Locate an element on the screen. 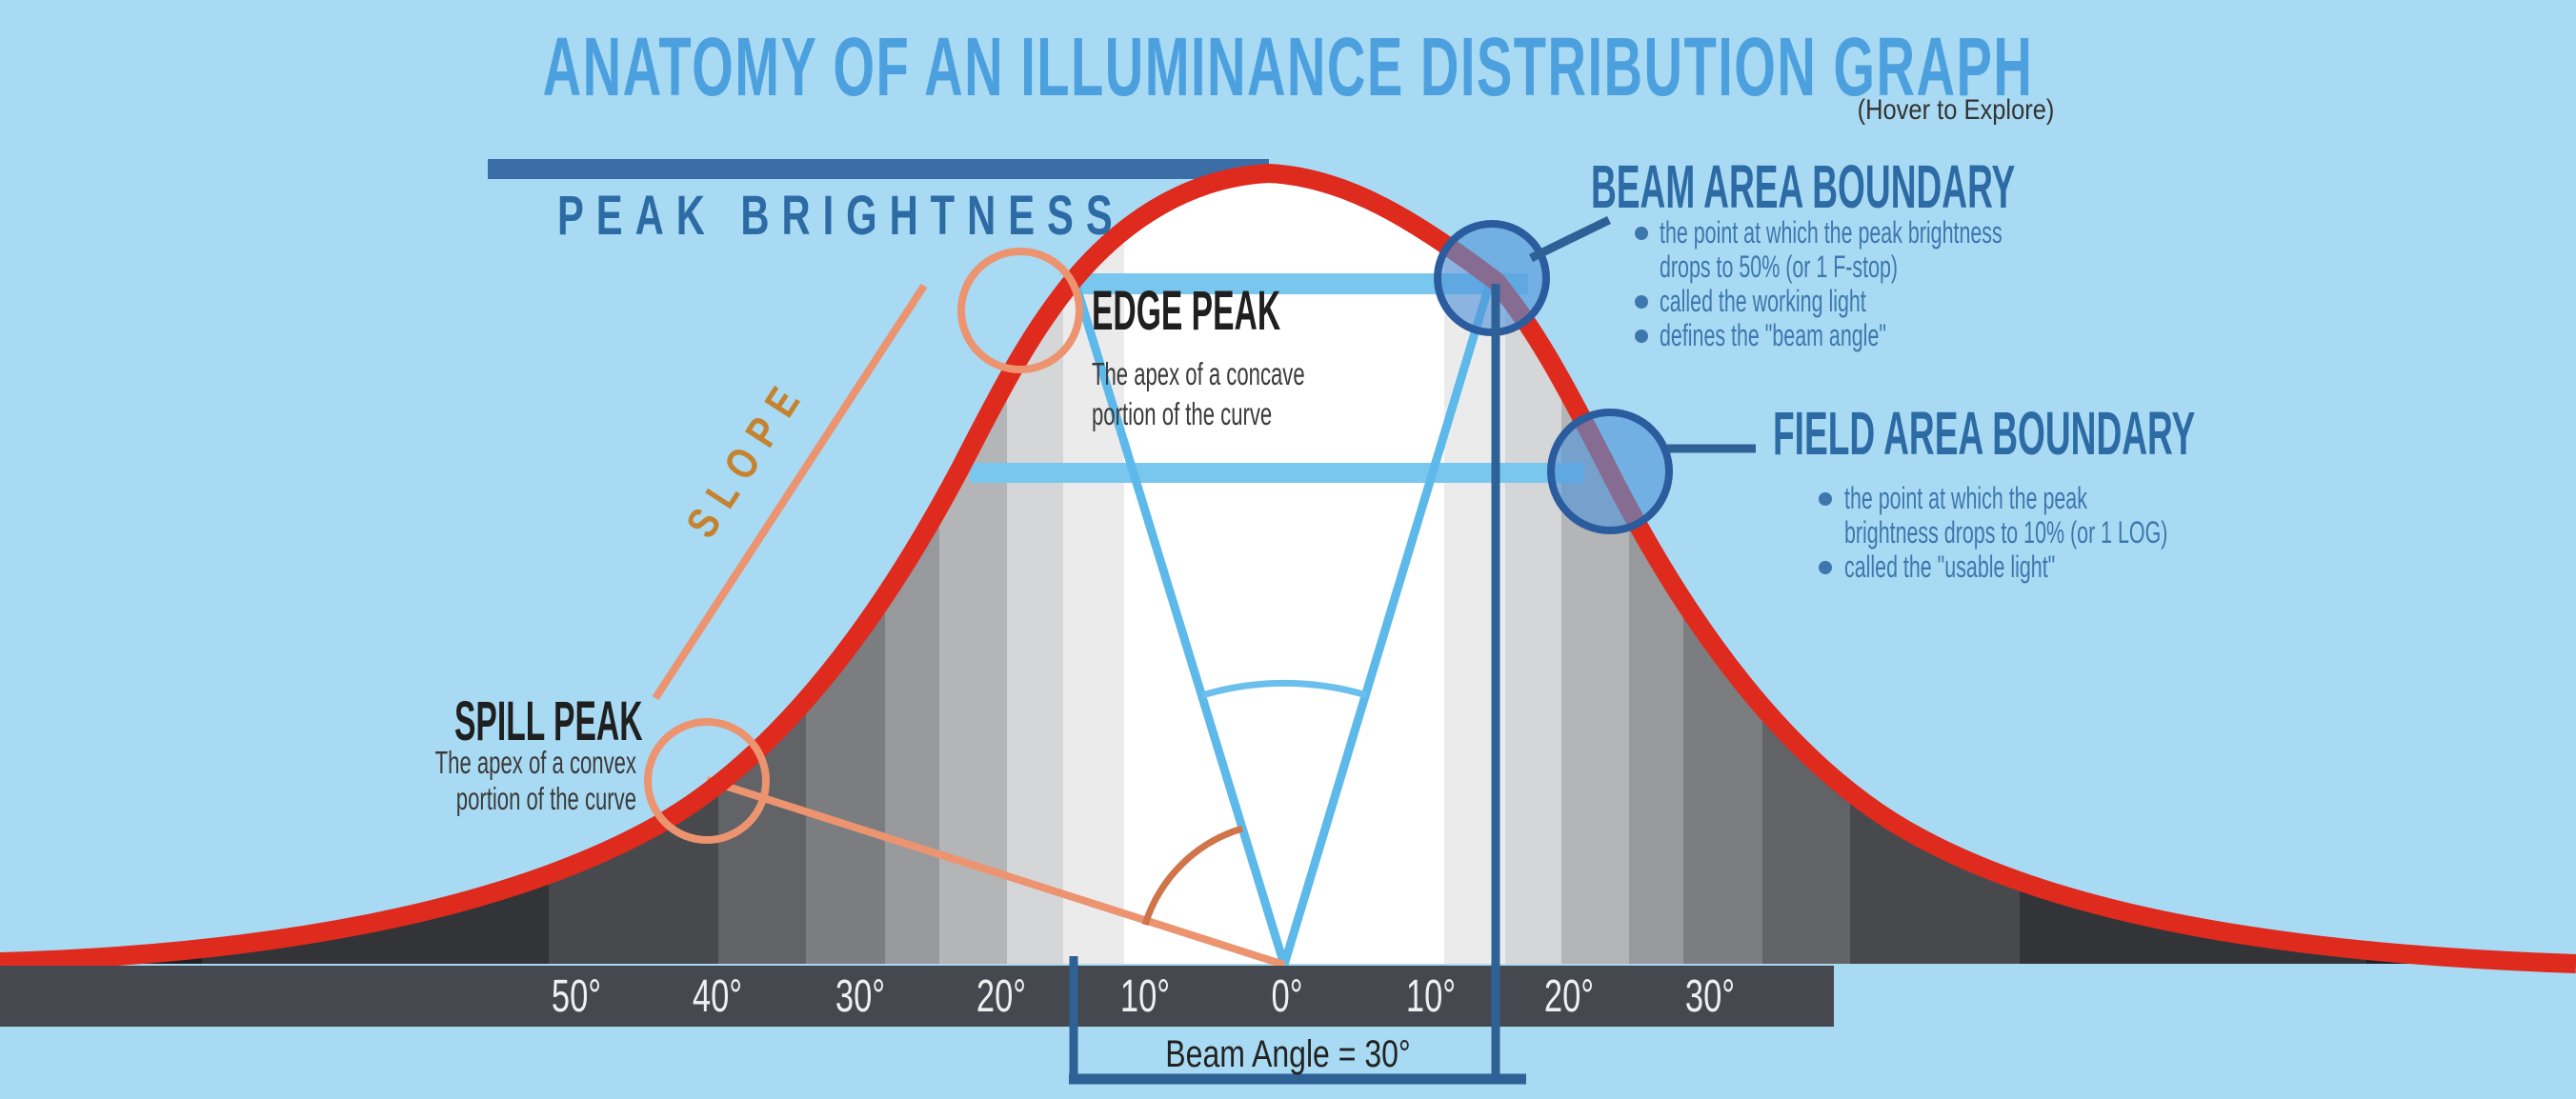  angle-axis-bar is located at coordinates (917, 996).